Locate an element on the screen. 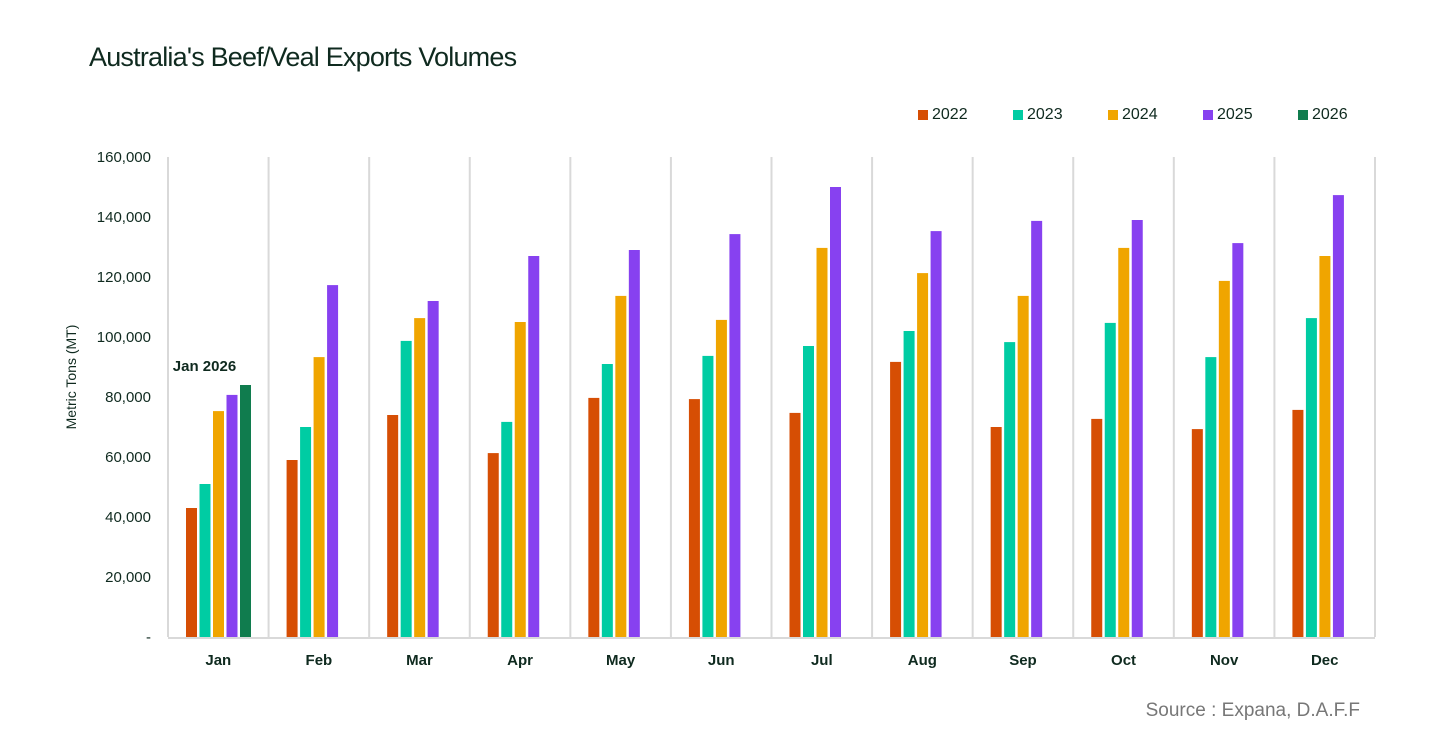 This screenshot has height=740, width=1444. x-tick-label: Dec is located at coordinates (1325, 660).